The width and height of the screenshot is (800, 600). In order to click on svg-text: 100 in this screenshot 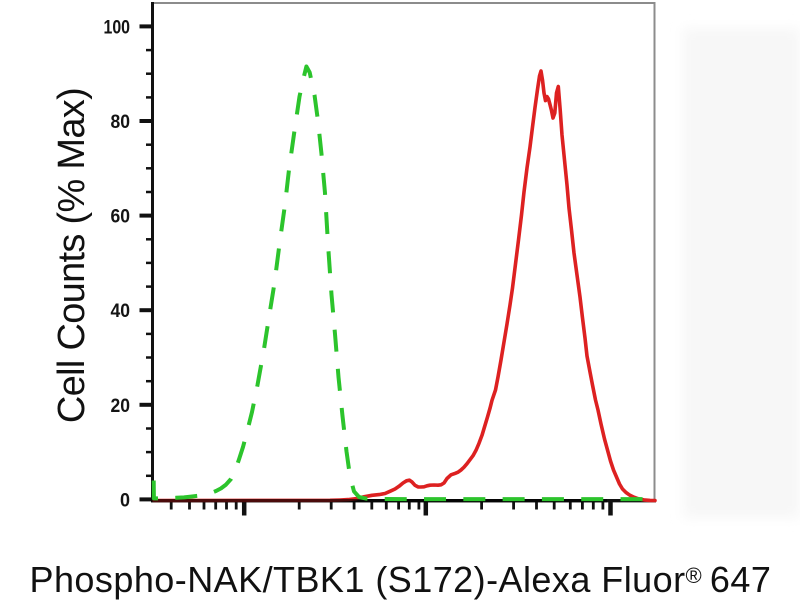, I will do `click(117, 27)`.